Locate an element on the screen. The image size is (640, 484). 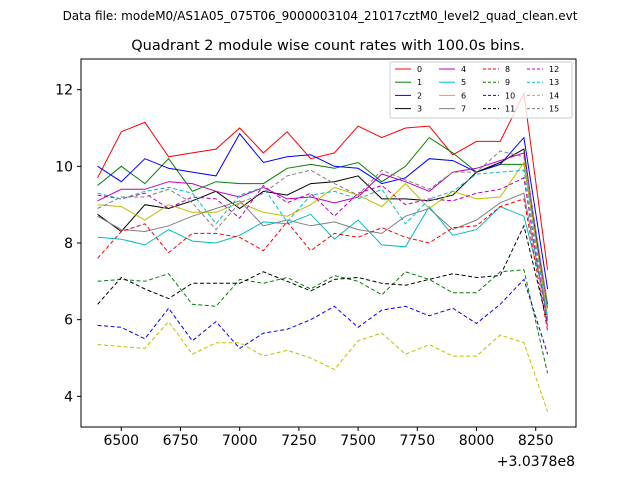
legend-label-13: 13 is located at coordinates (554, 82).